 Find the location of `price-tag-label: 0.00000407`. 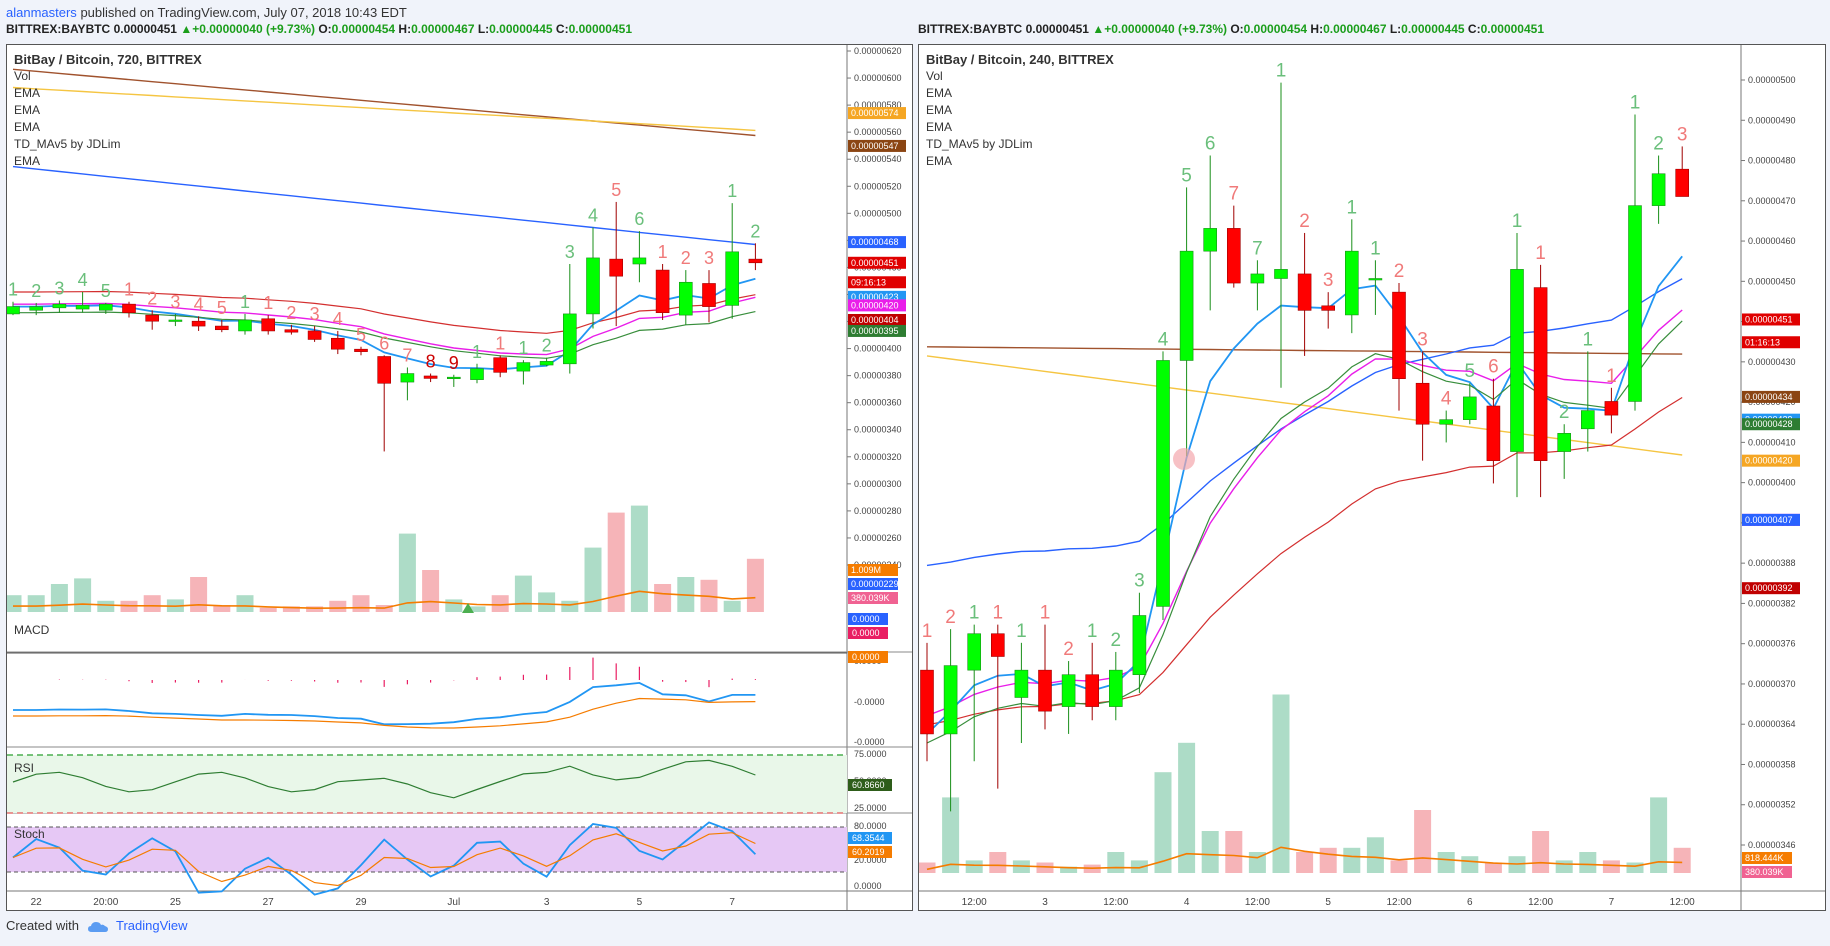

price-tag-label: 0.00000407 is located at coordinates (1769, 520).